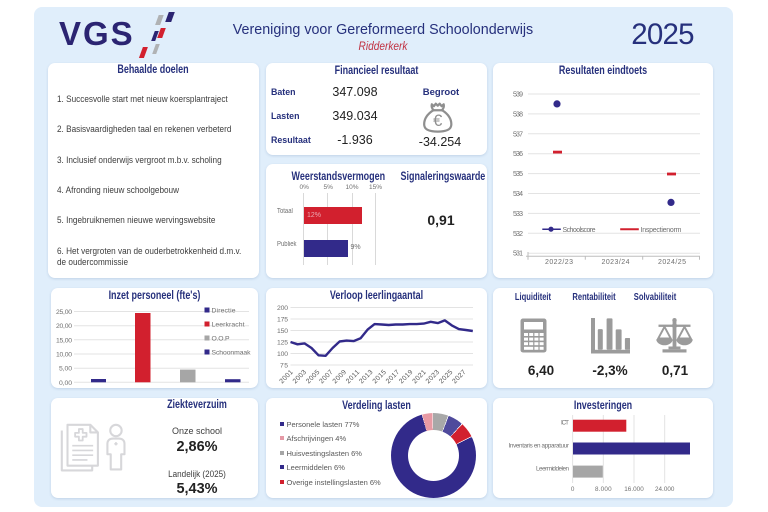  What do you see at coordinates (446, 377) in the screenshot?
I see `svg-text: 2025` at bounding box center [446, 377].